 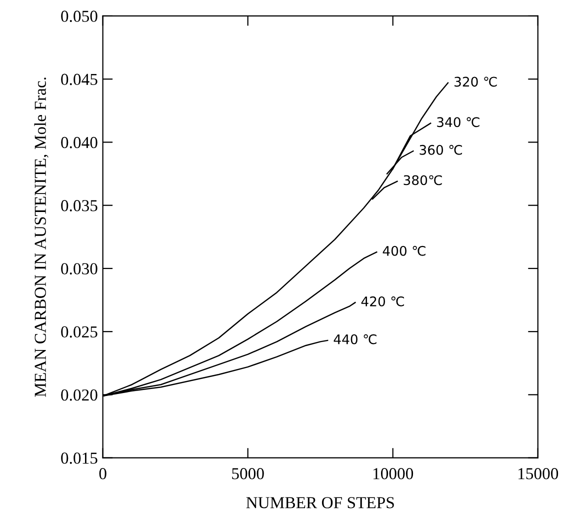 I want to click on series-label: 420 ℃, so click(x=382, y=301).